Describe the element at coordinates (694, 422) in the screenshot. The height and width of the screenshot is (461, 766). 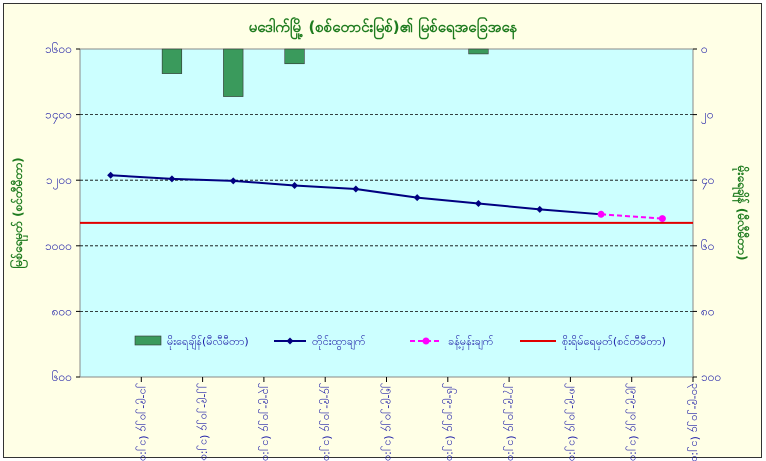
I see `x-tick-label: ၃၀-၉-၂၀၂၄ (၁၂:၀၀)` at that location.